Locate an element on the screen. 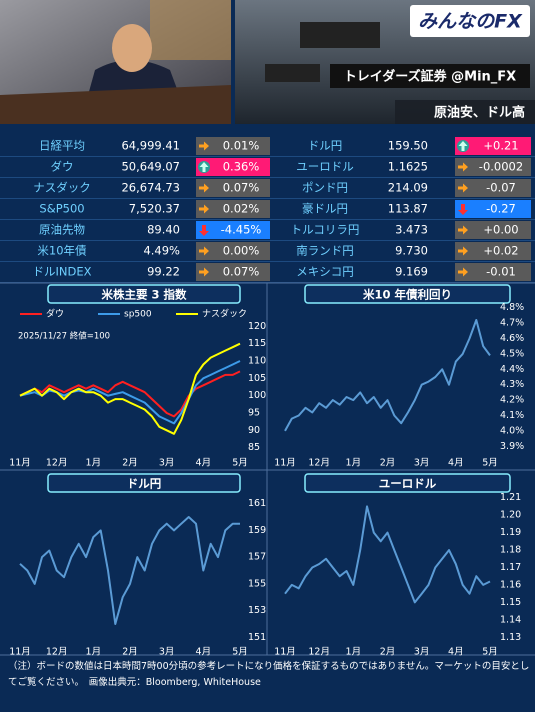  logo: みんなのFX is located at coordinates (470, 22).